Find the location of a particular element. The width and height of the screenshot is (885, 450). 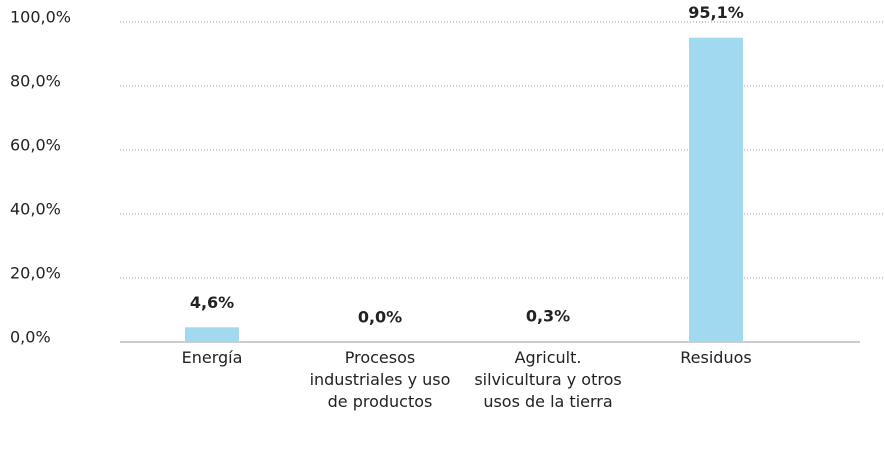

y-tick-label: 60,0% is located at coordinates (35, 145).